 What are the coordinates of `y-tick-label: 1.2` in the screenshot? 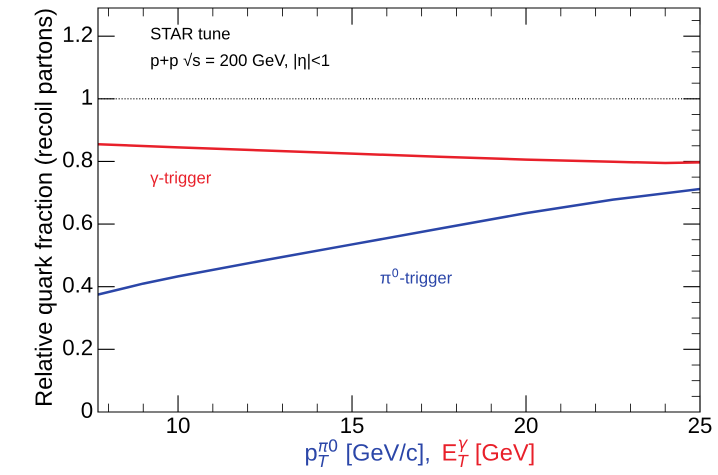 It's located at (78, 34).